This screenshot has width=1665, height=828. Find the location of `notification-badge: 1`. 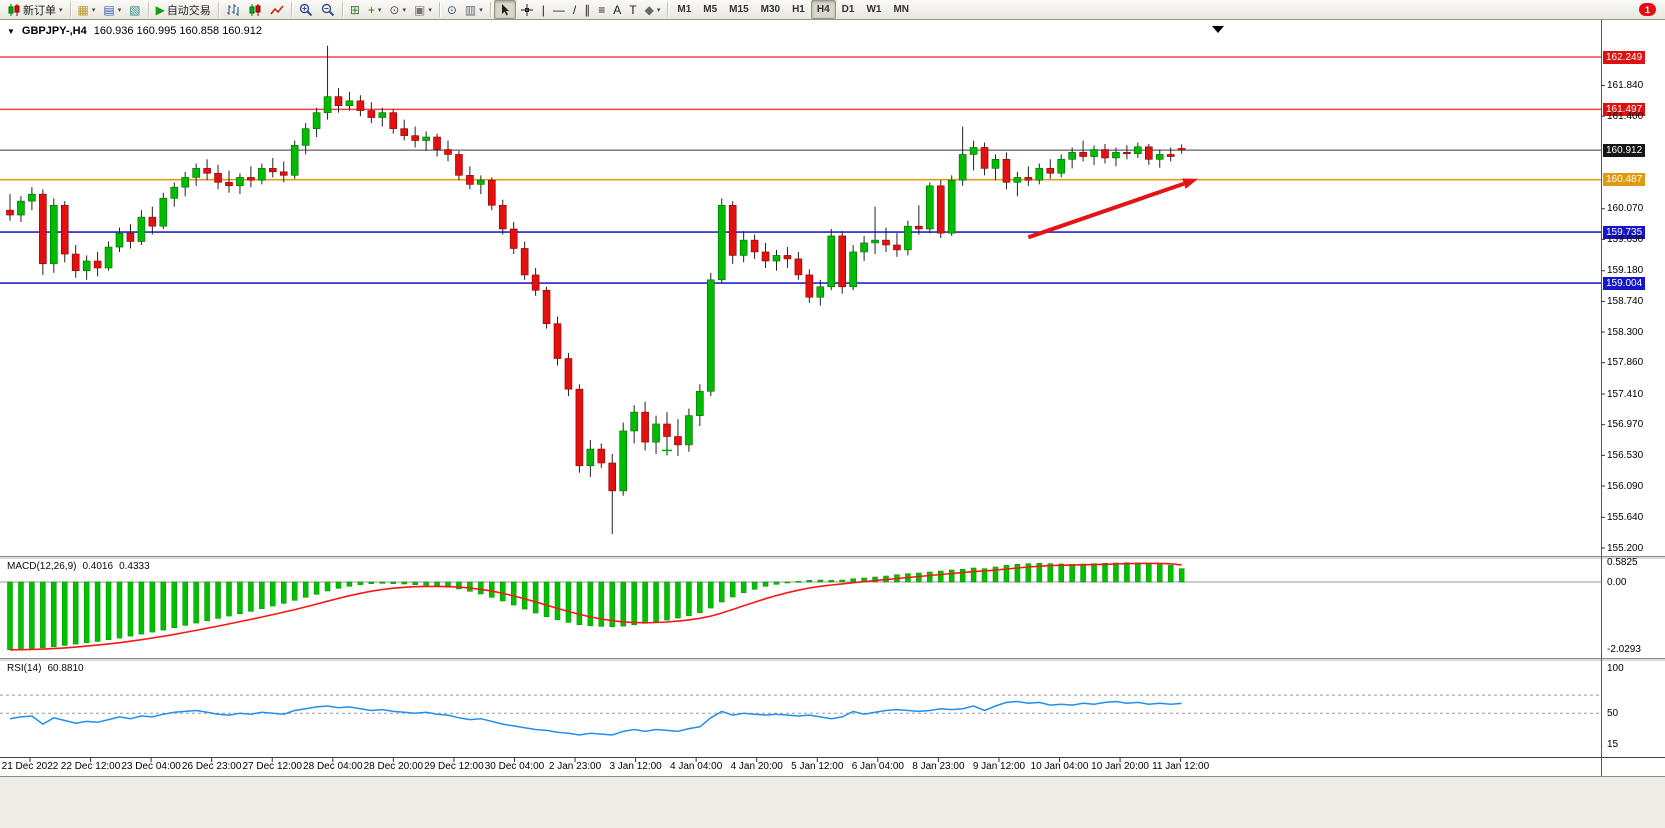

notification-badge: 1 is located at coordinates (1647, 9).